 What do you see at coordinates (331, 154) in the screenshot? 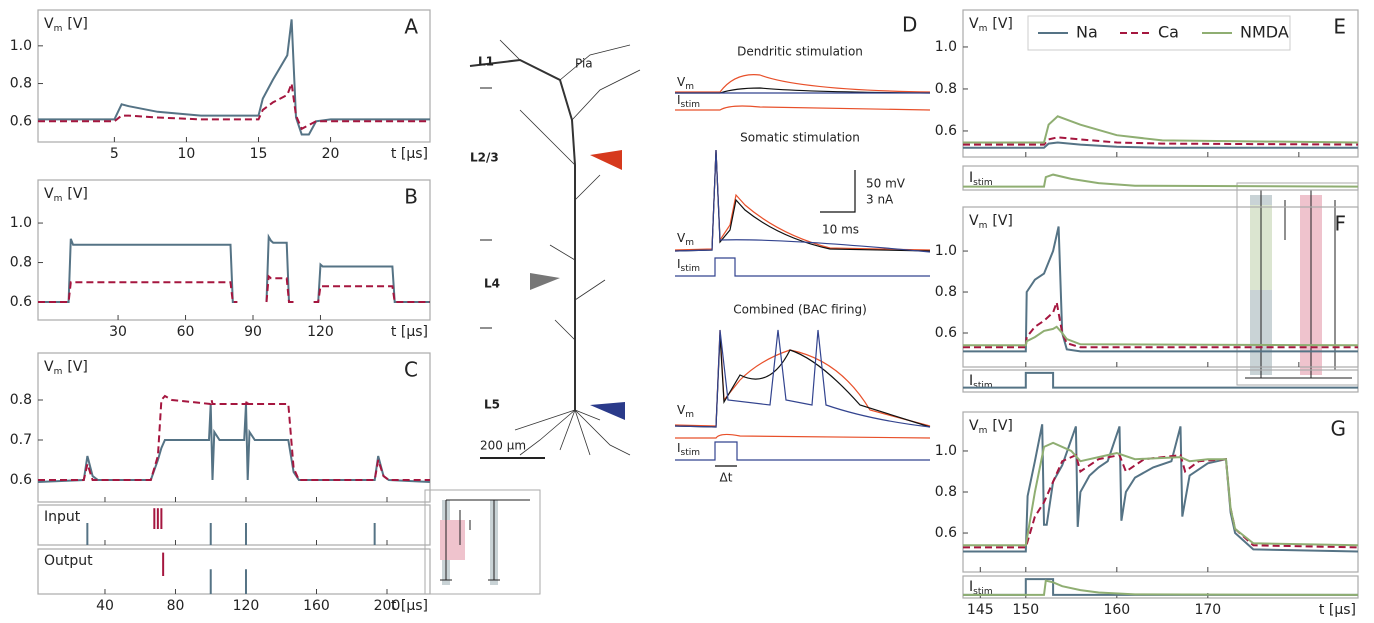
I see `x-tick-label: 20` at bounding box center [331, 154].